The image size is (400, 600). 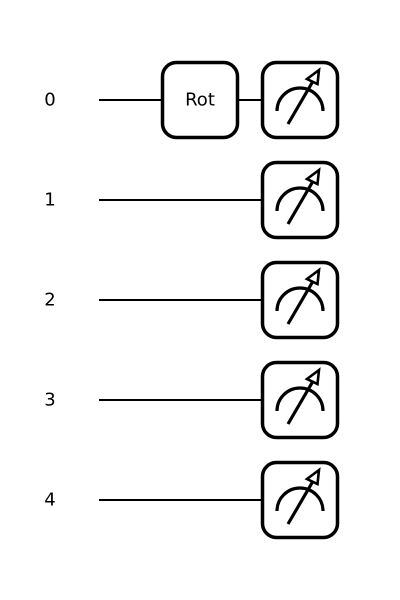 I want to click on rot-gate-box, so click(x=200, y=100).